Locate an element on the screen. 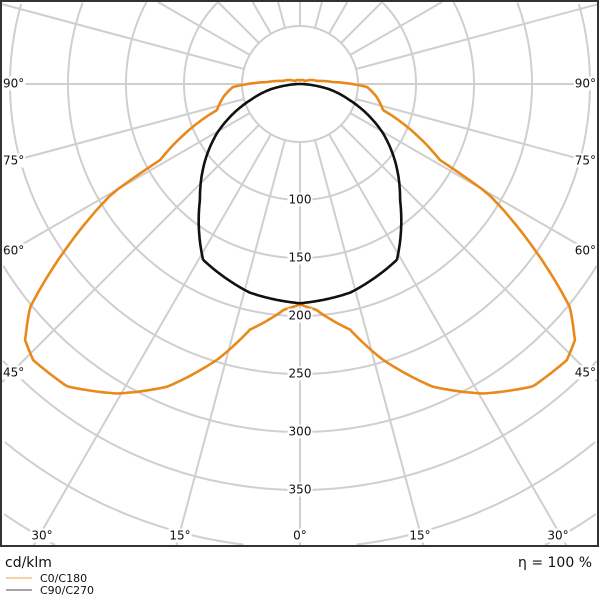 The height and width of the screenshot is (600, 600). angle-label-right-text: 60° is located at coordinates (585, 251).